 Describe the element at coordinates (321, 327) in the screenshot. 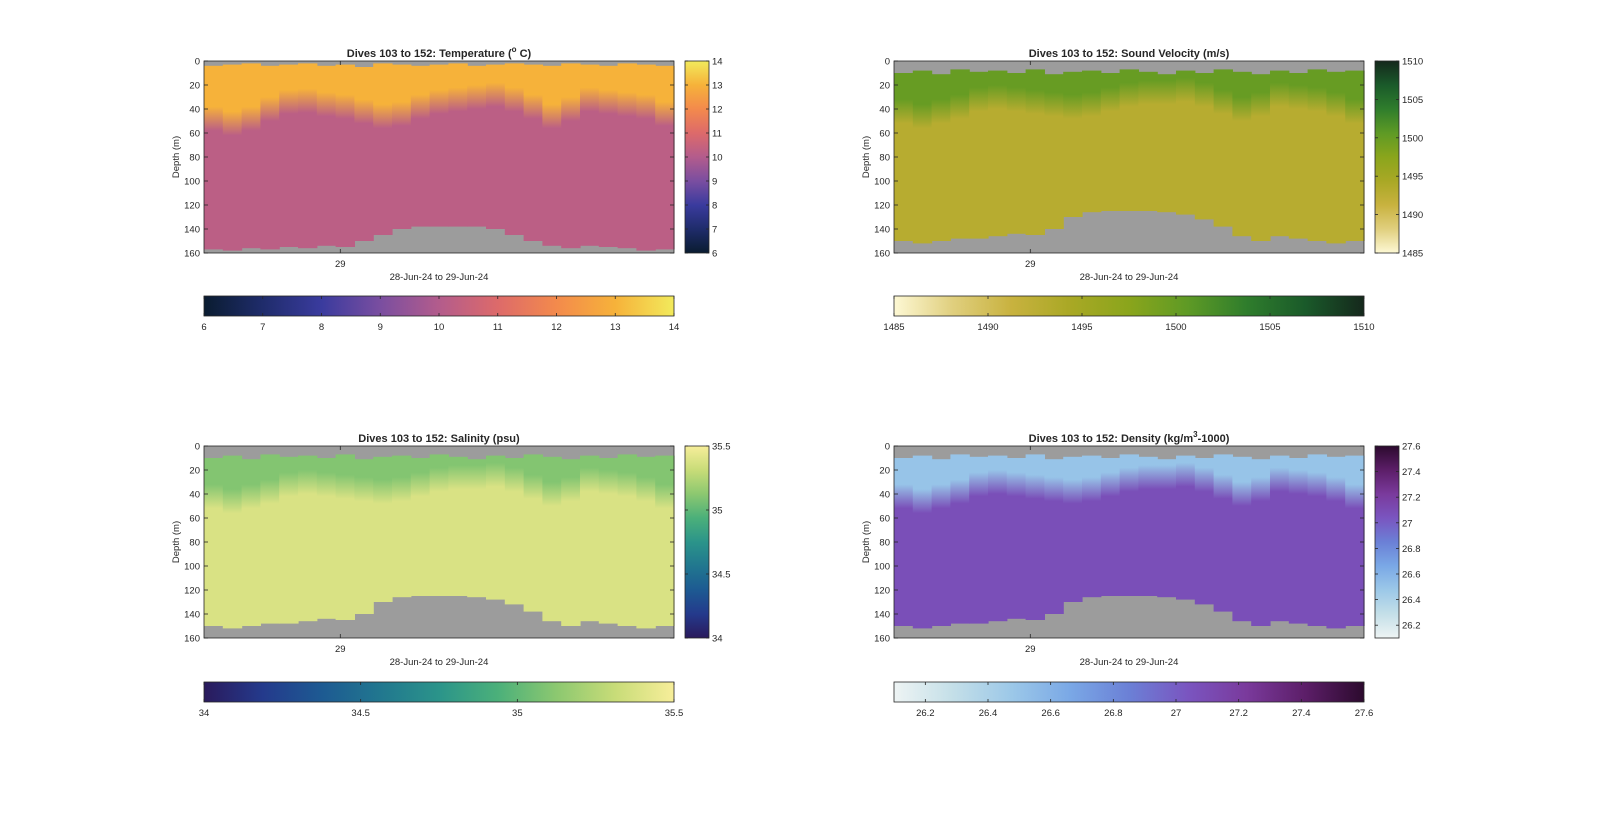

I see `hbar-tick-label: 8` at that location.